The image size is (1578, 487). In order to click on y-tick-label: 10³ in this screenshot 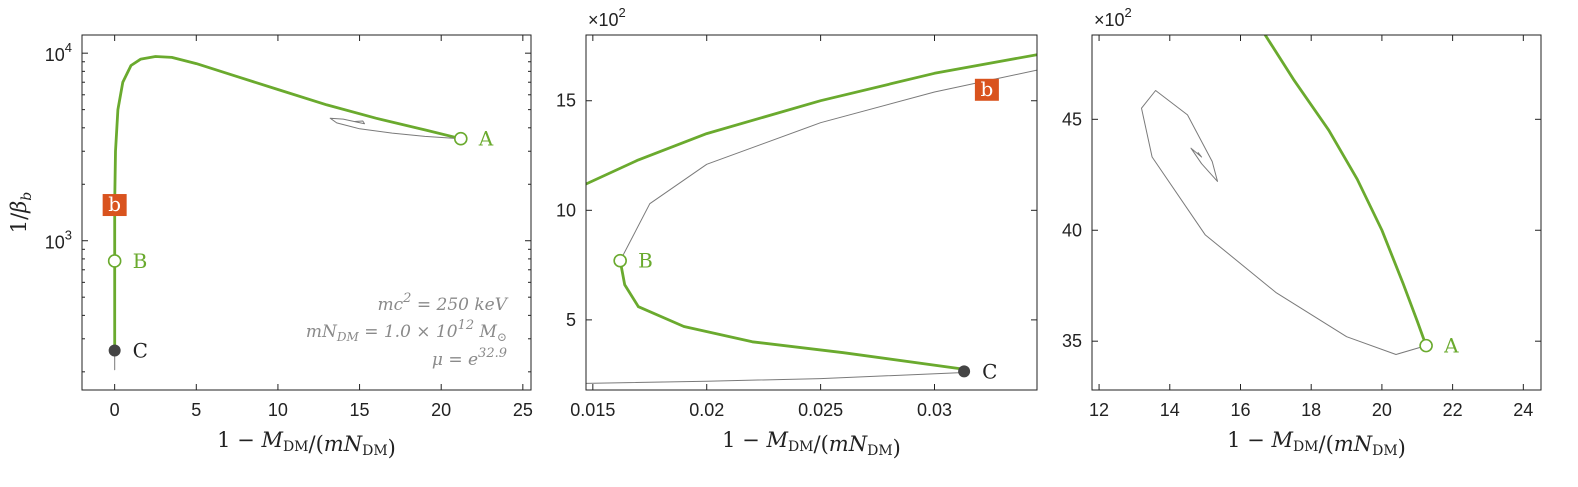, I will do `click(58, 240)`.